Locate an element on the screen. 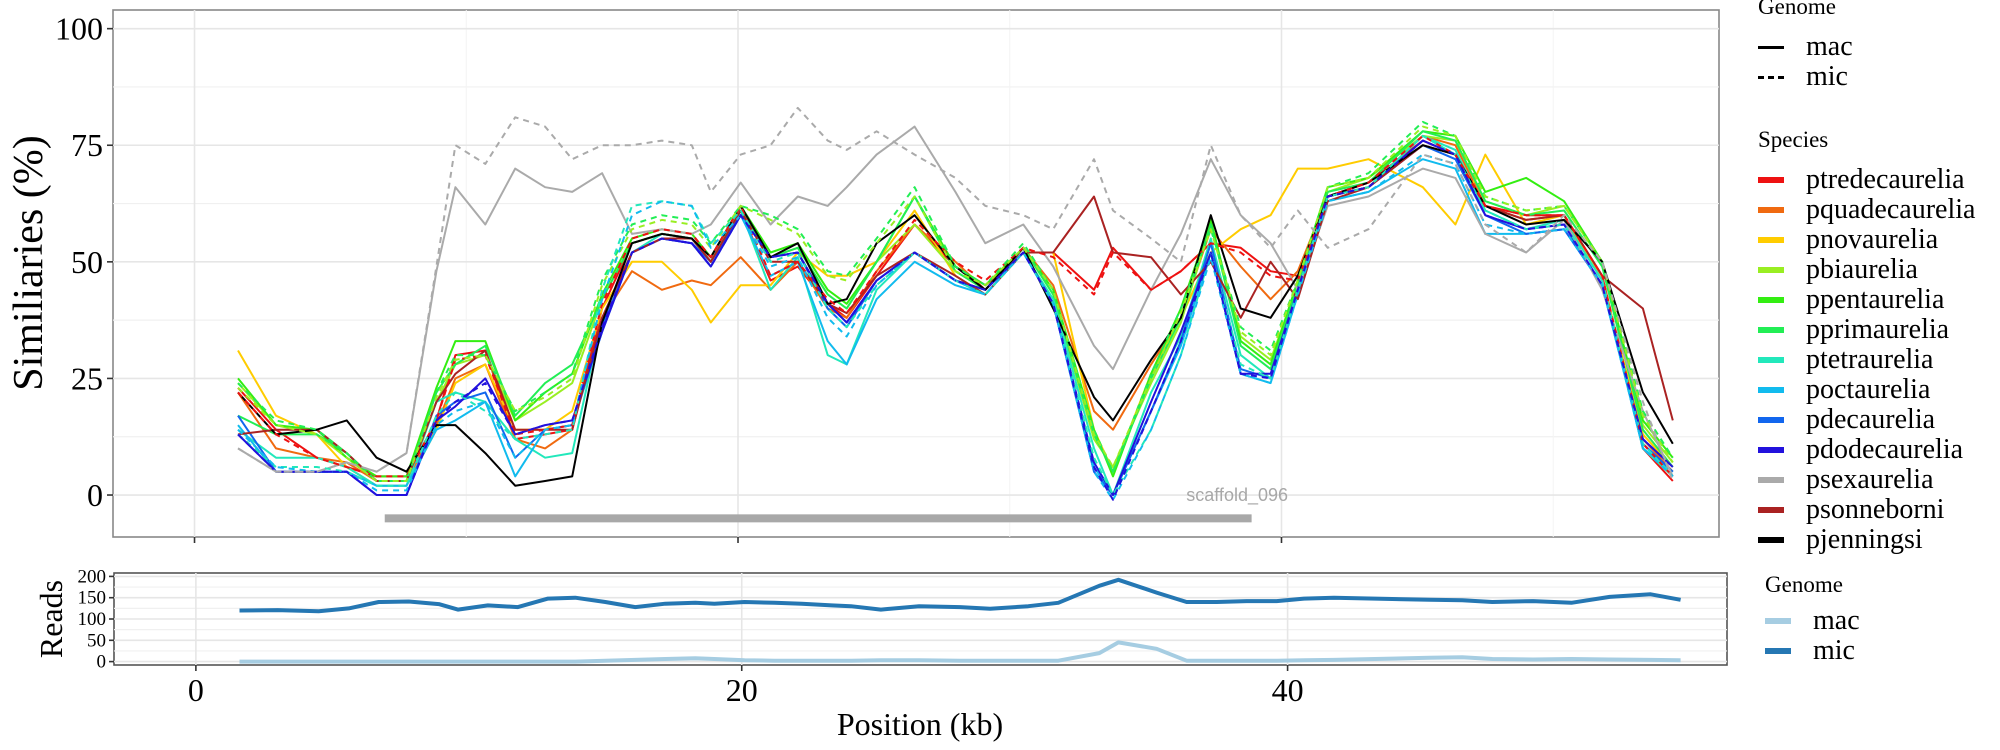 Image resolution: width=2000 pixels, height=750 pixels. species-legend-item: pnovaurelia is located at coordinates (1866, 239).